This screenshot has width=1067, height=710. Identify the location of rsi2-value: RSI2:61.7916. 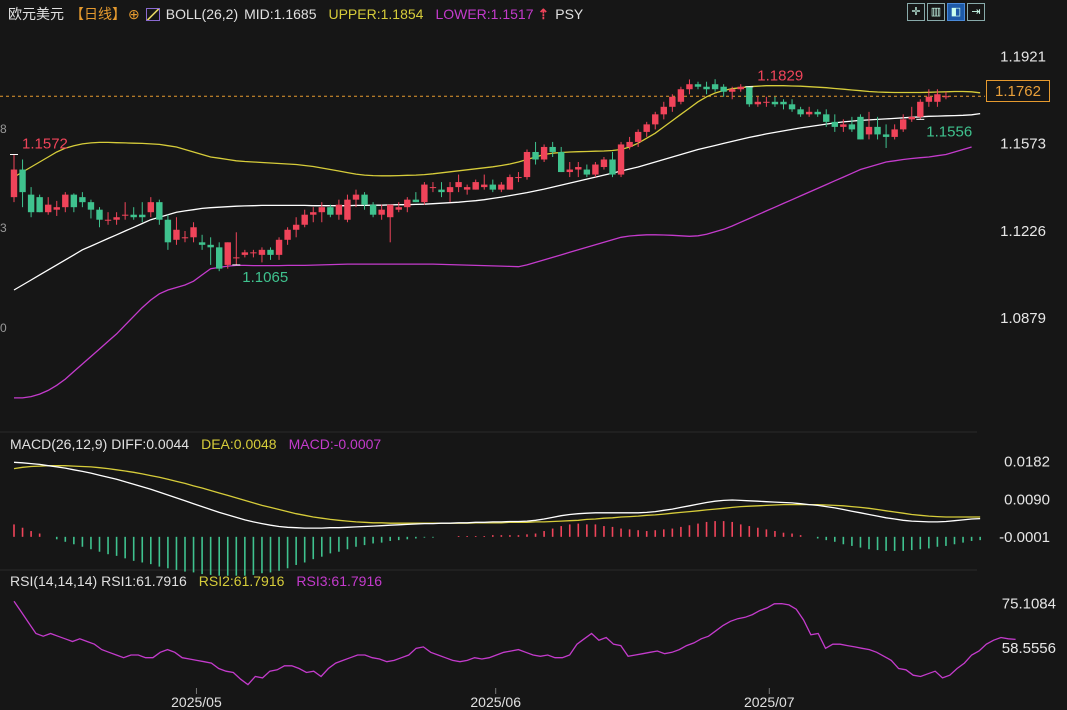
(241, 581).